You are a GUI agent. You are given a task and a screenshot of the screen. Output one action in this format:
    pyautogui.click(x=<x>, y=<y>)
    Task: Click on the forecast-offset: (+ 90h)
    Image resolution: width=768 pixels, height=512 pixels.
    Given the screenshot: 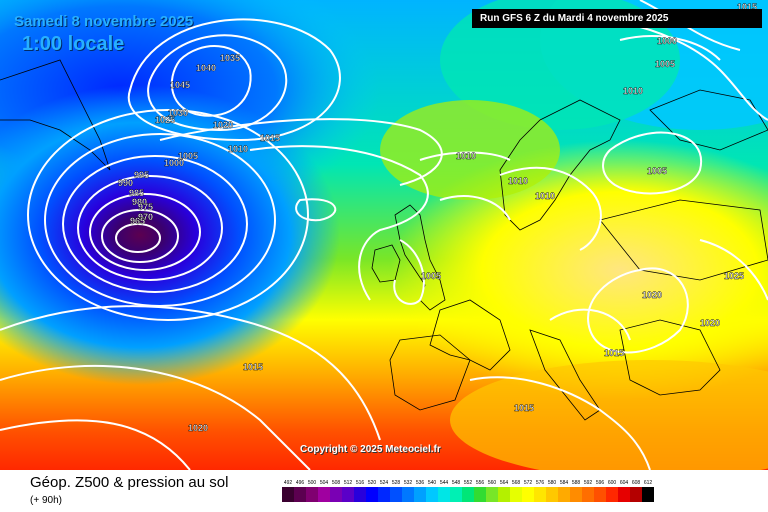 What is the action you would take?
    pyautogui.click(x=46, y=500)
    